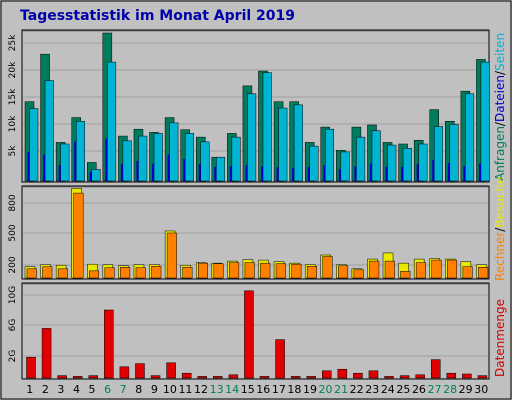  Describe the element at coordinates (170, 389) in the screenshot. I see `x-tick-label: 10` at that location.